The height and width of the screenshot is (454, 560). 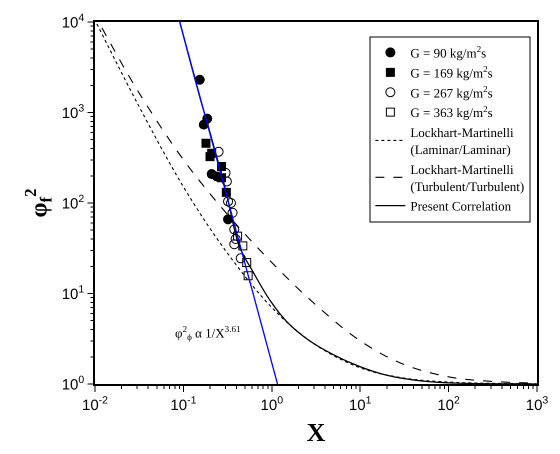 What do you see at coordinates (461, 206) in the screenshot?
I see `legend-label: Present Correlation` at bounding box center [461, 206].